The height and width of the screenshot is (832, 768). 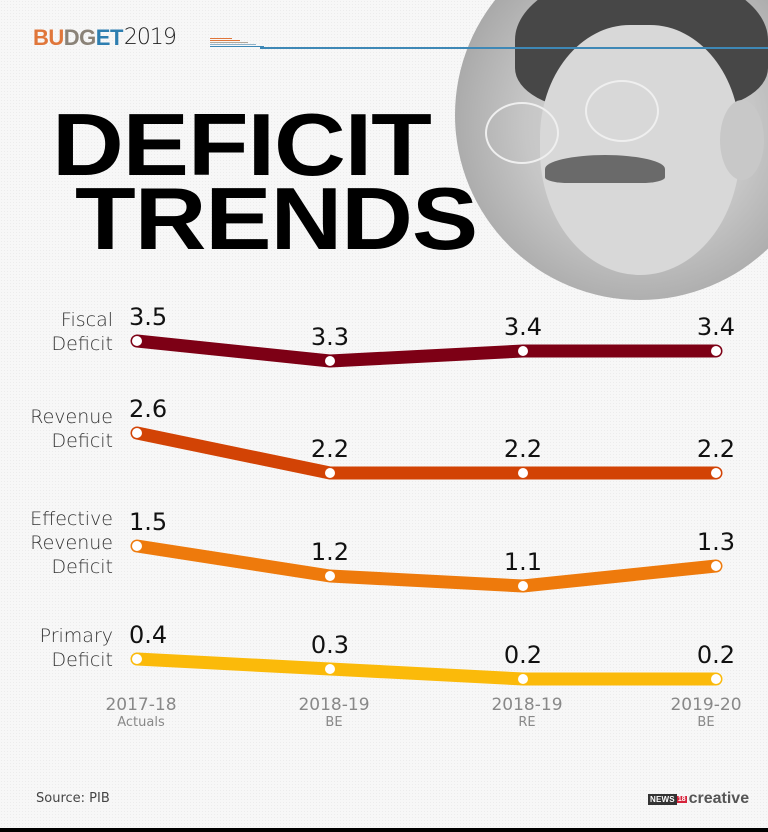 I want to click on value-label-4-2: 0.3, so click(x=330, y=645).